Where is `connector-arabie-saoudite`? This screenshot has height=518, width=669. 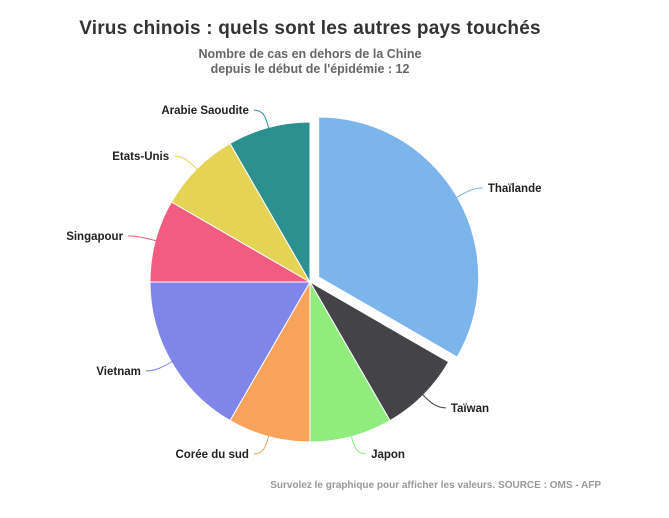
connector-arabie-saoudite is located at coordinates (261, 119).